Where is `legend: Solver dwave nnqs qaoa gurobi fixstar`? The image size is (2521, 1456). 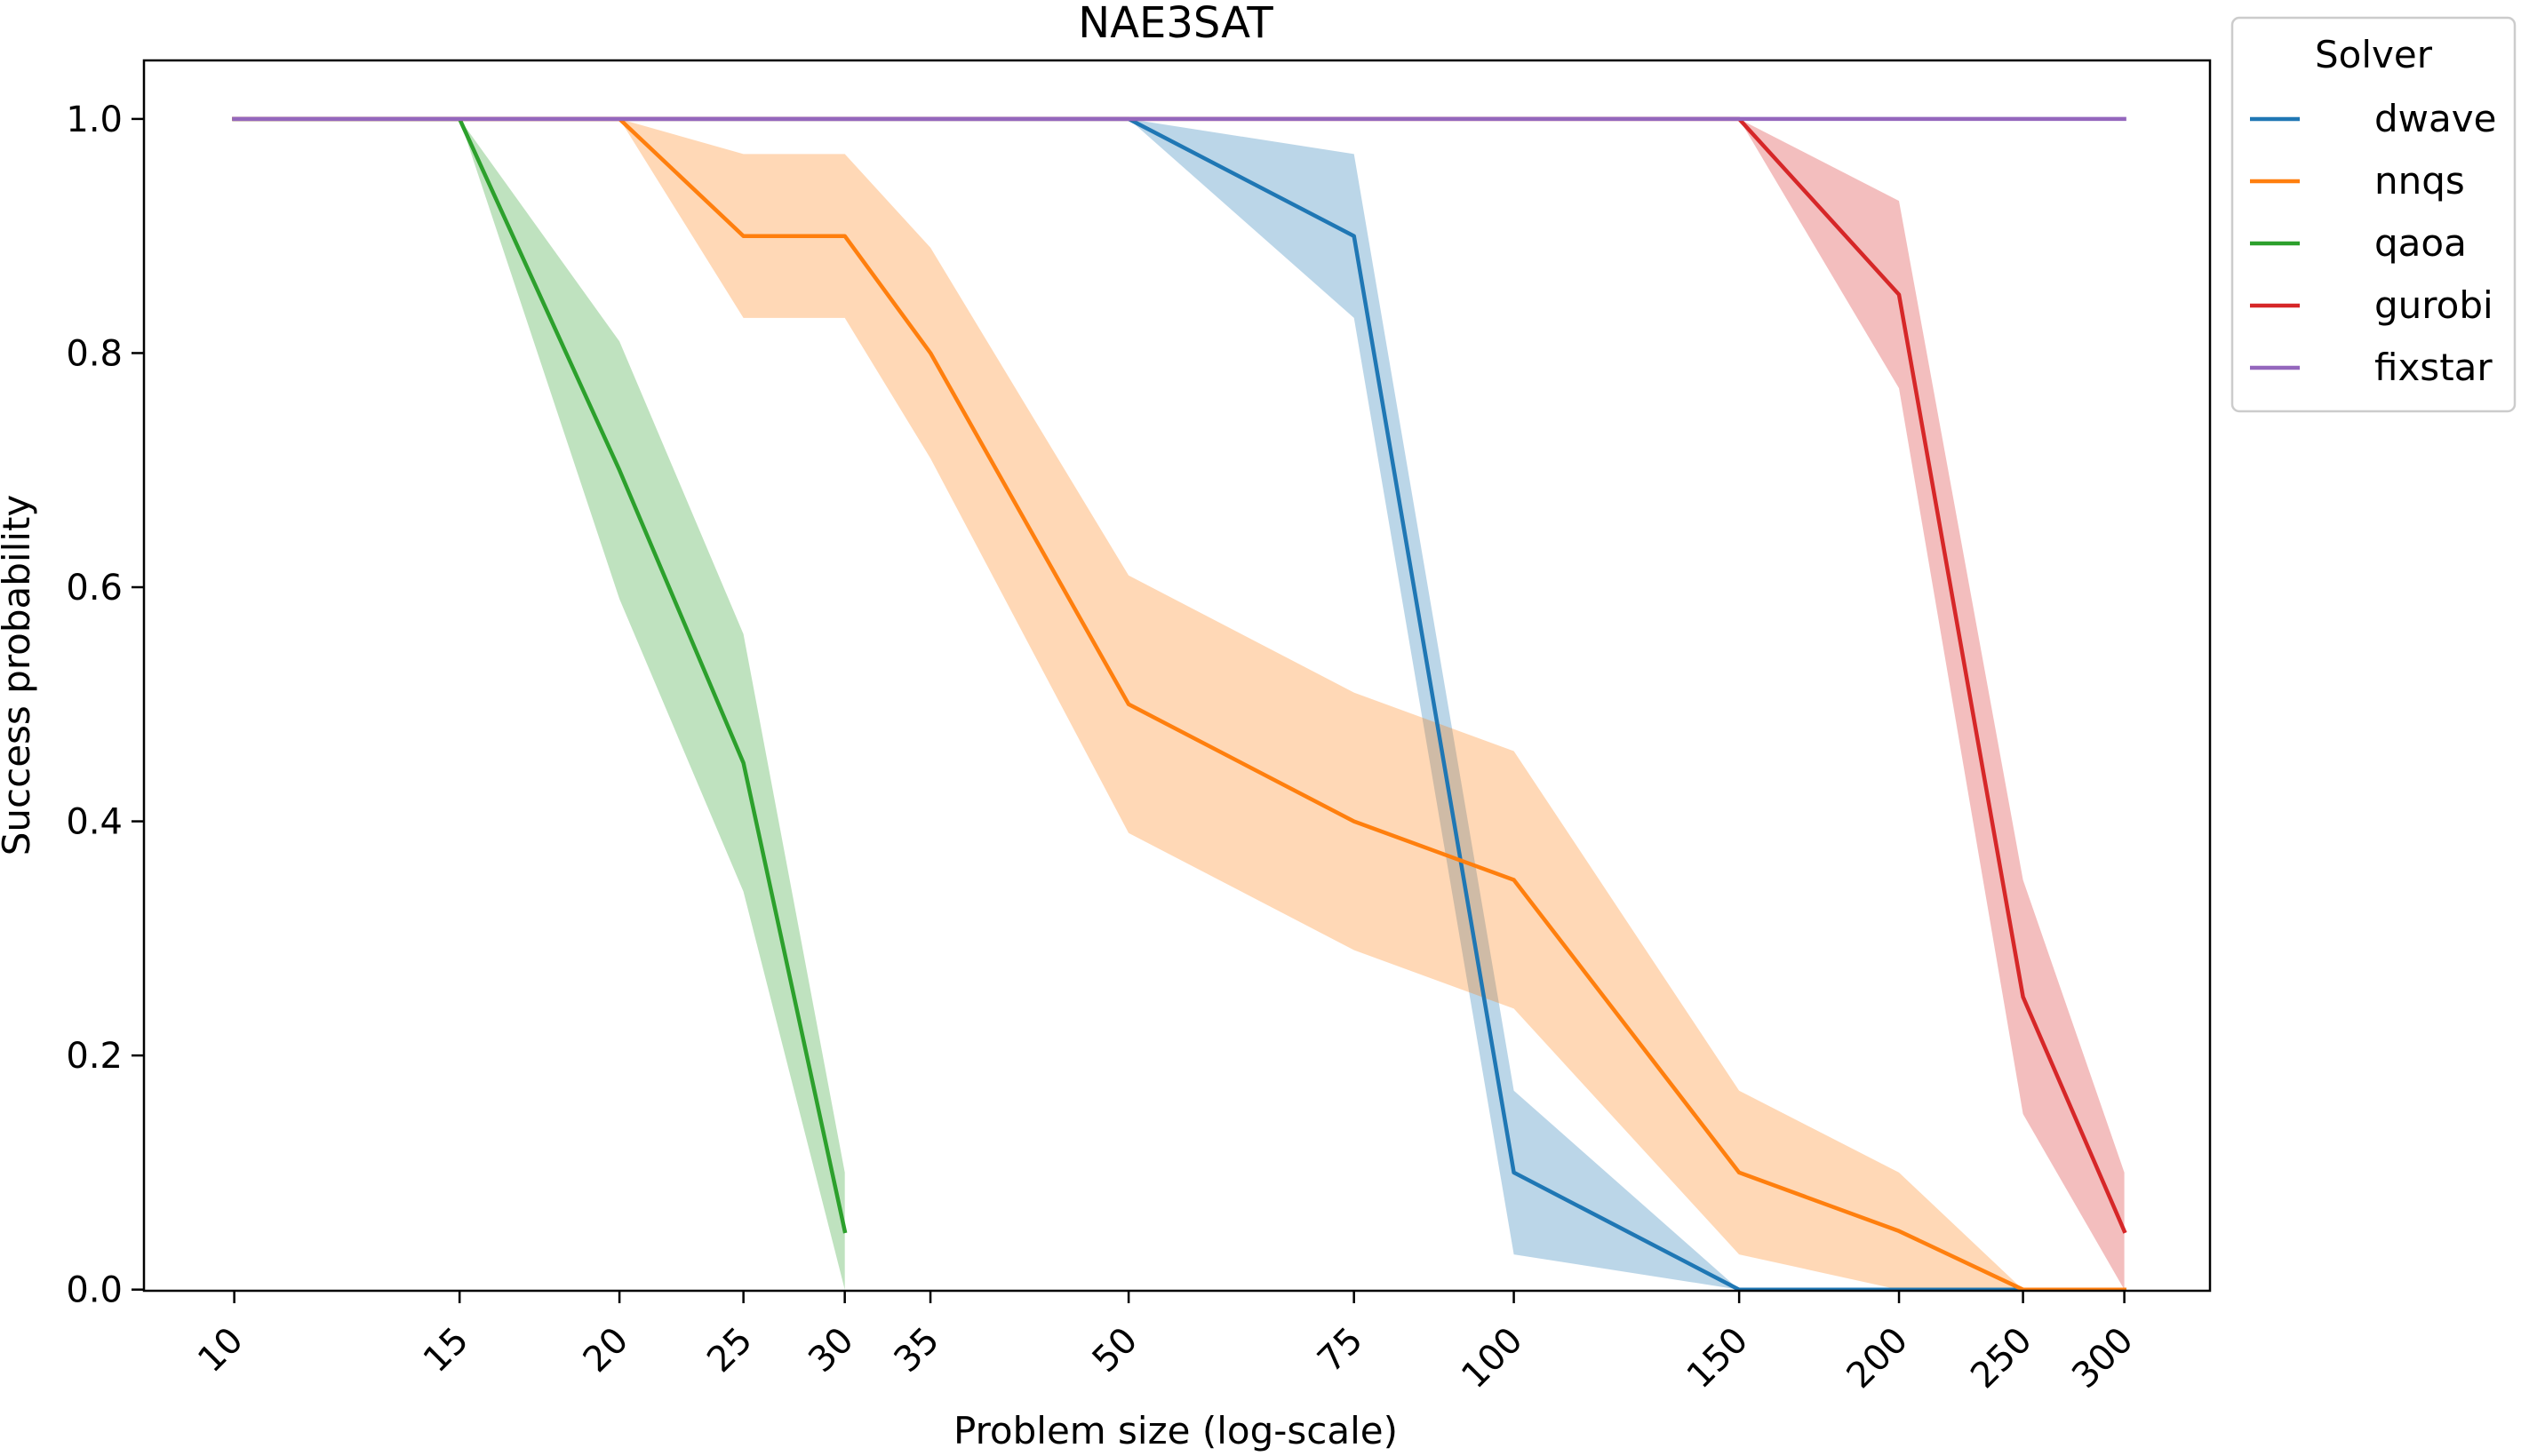
legend: Solver dwave nnqs qaoa gurobi fixstar is located at coordinates (2373, 214).